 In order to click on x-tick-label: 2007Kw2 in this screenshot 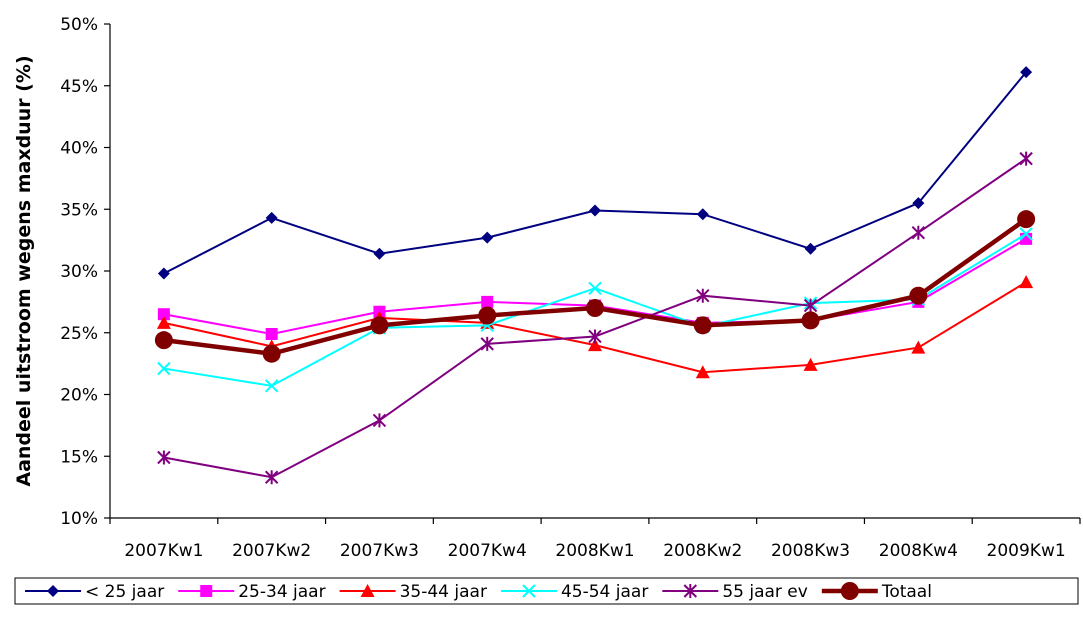, I will do `click(271, 551)`.